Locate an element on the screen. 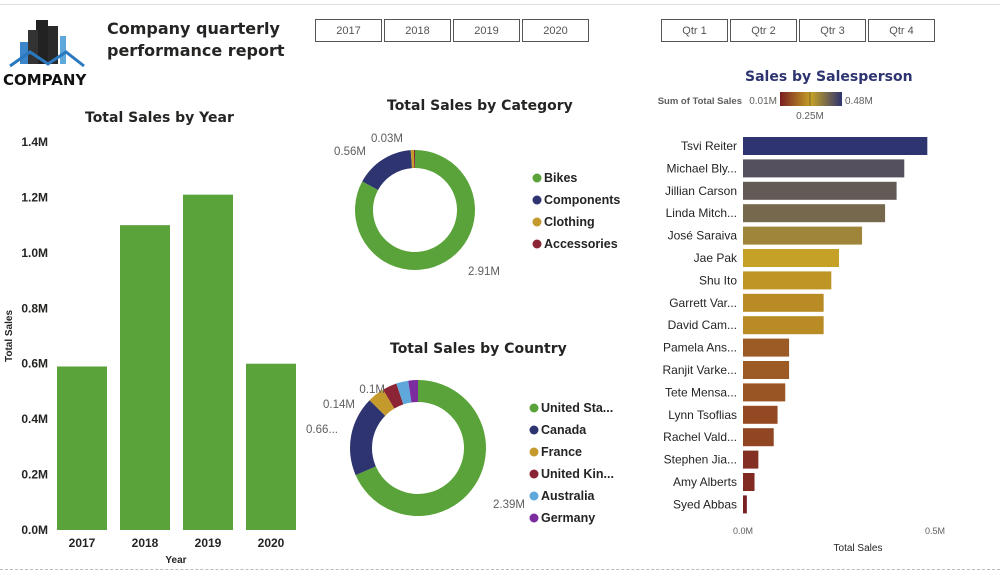 This screenshot has height=573, width=1000. x-tick-label: 2019 is located at coordinates (208, 543).